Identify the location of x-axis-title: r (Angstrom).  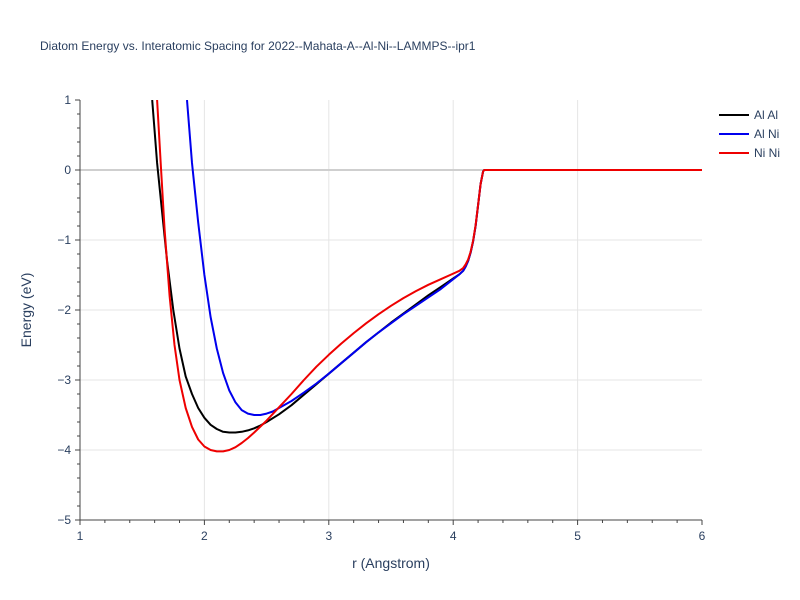
(391, 563).